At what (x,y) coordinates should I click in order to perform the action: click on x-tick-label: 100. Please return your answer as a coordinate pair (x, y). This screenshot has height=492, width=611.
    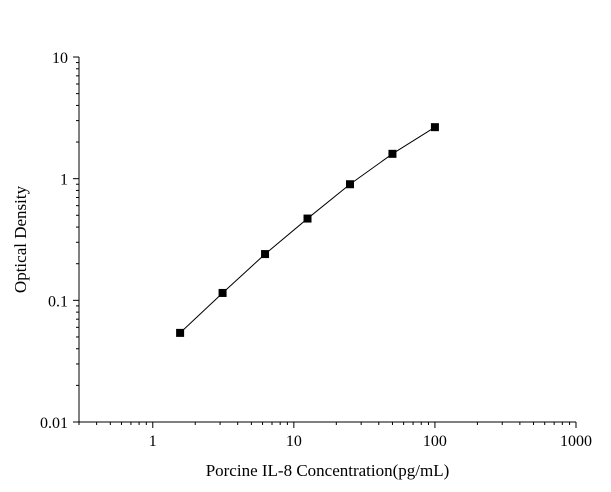
    Looking at the image, I should click on (435, 441).